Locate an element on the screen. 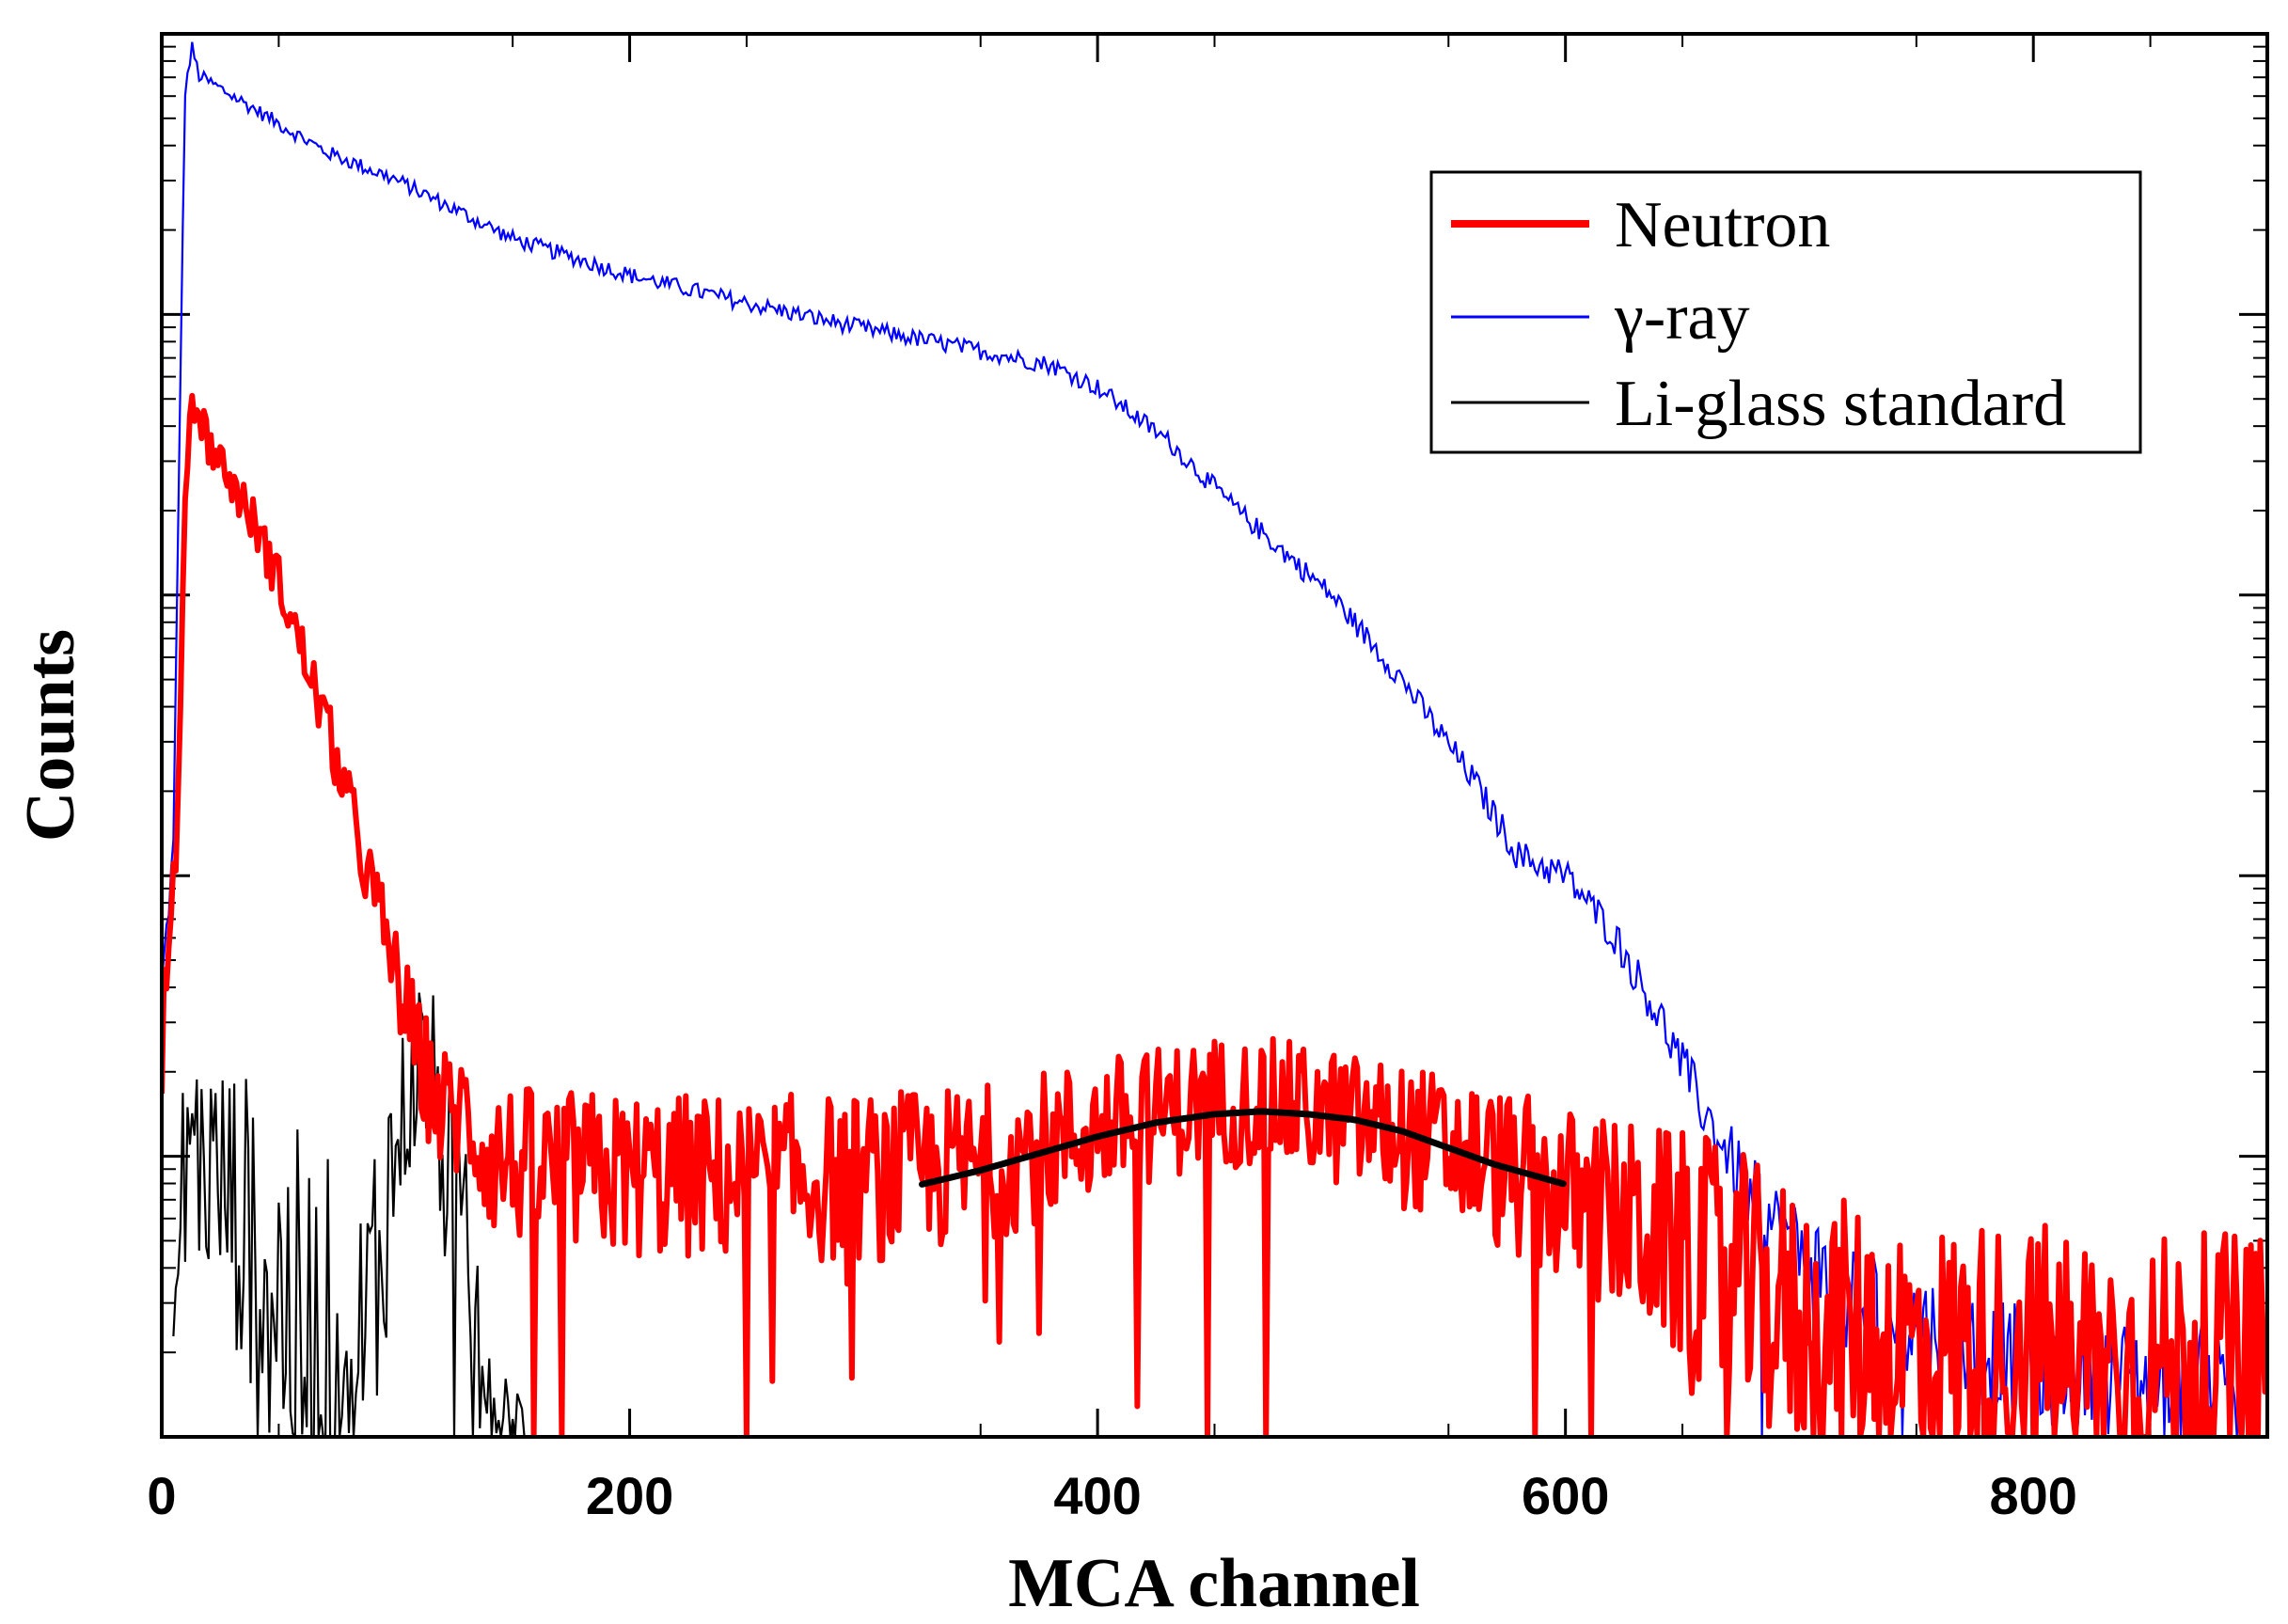  legend-box is located at coordinates (1785, 312).